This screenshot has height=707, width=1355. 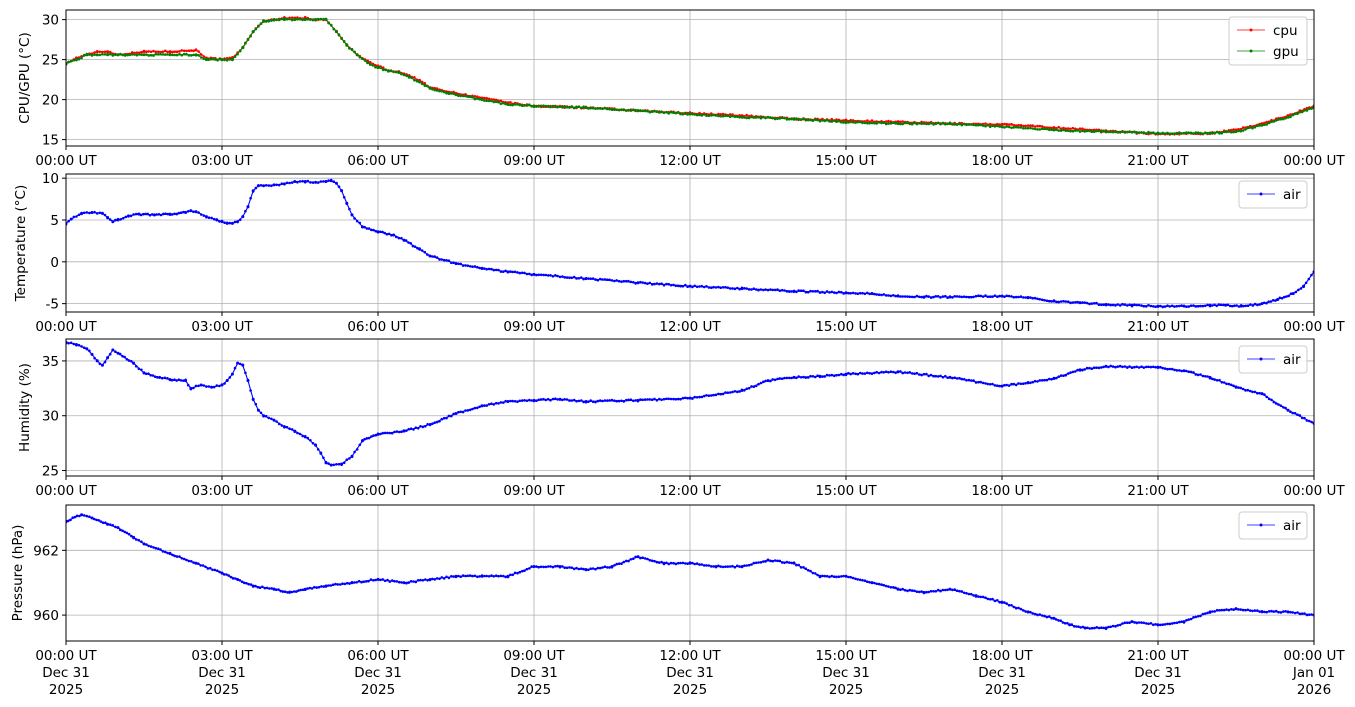 I want to click on x-tick-label: Dec 31, so click(x=66, y=673).